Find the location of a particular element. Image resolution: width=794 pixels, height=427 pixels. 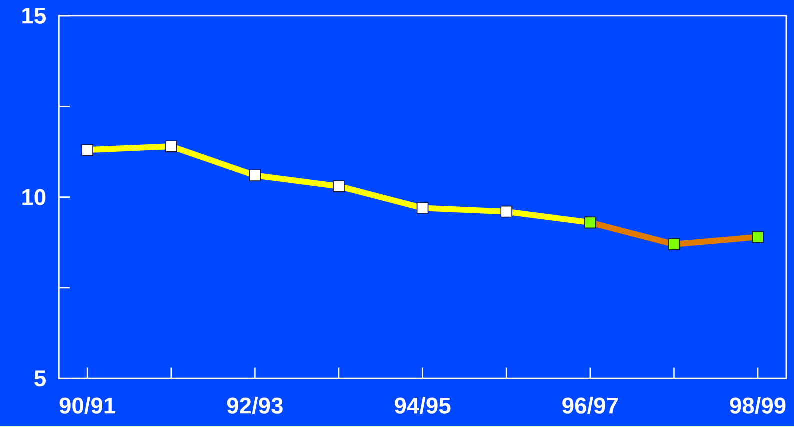

x-tick-label: 90/91 is located at coordinates (88, 405).